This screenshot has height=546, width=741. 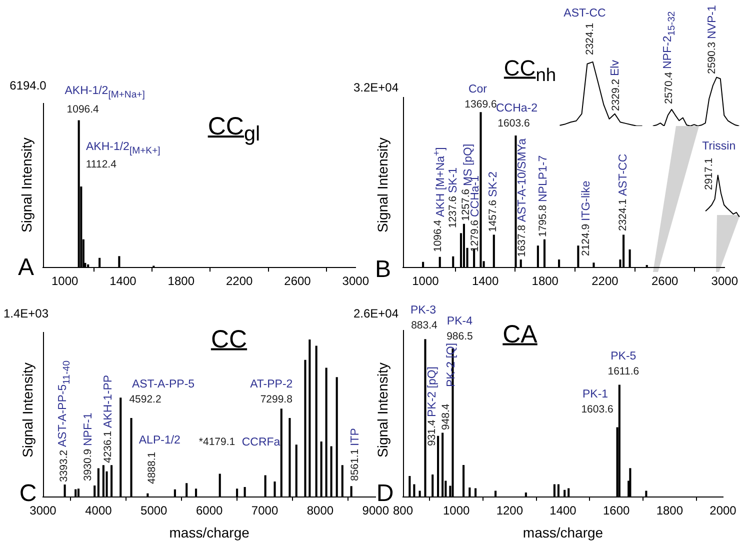 I want to click on x-tick-label: 2000, so click(x=723, y=510).